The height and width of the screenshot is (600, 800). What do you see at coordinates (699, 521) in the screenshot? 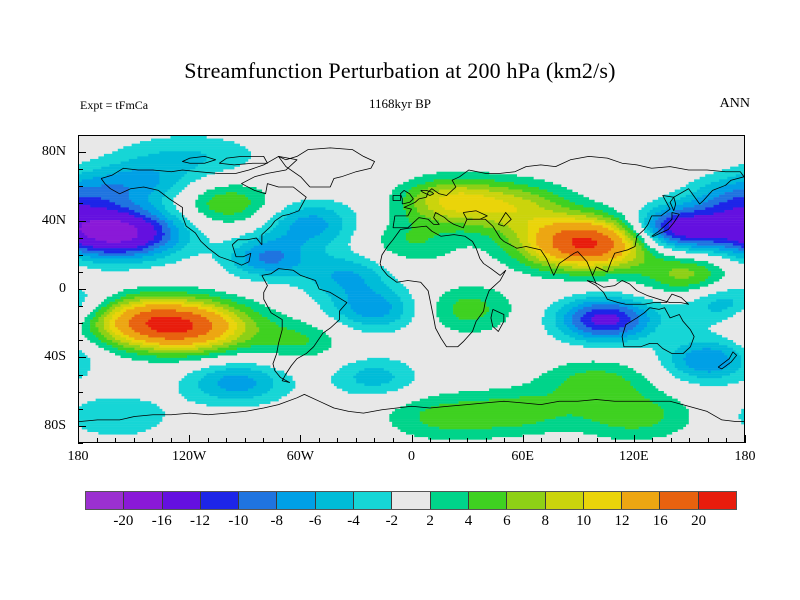
I see `colorbar-tick-label: 20` at bounding box center [699, 521].